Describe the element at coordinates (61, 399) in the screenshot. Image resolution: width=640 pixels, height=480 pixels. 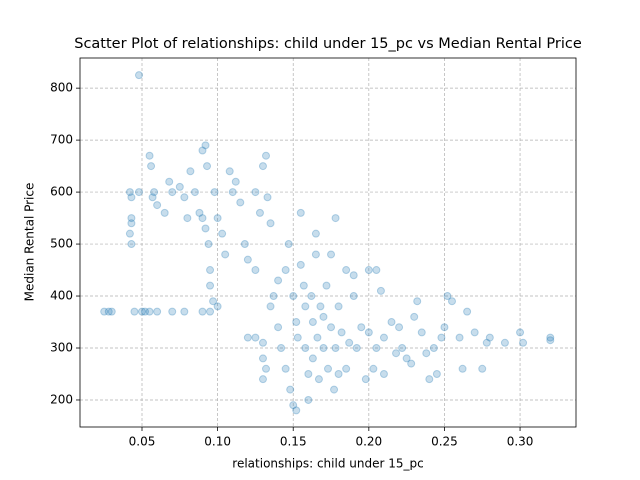
I see `y-tick-label: 200` at that location.